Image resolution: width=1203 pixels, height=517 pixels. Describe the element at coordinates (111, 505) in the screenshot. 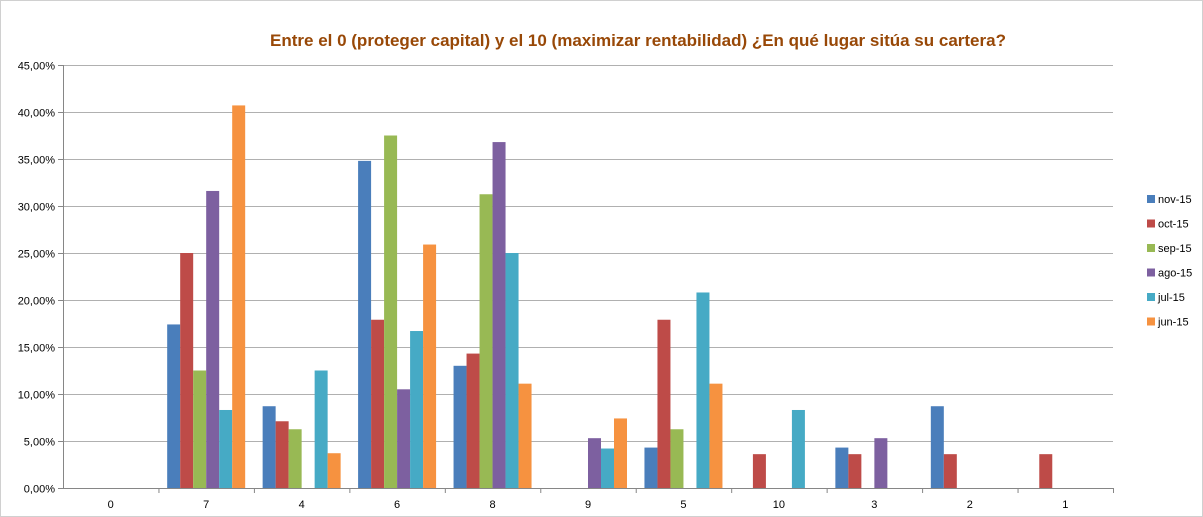

I see `x-tick-label: 0` at that location.